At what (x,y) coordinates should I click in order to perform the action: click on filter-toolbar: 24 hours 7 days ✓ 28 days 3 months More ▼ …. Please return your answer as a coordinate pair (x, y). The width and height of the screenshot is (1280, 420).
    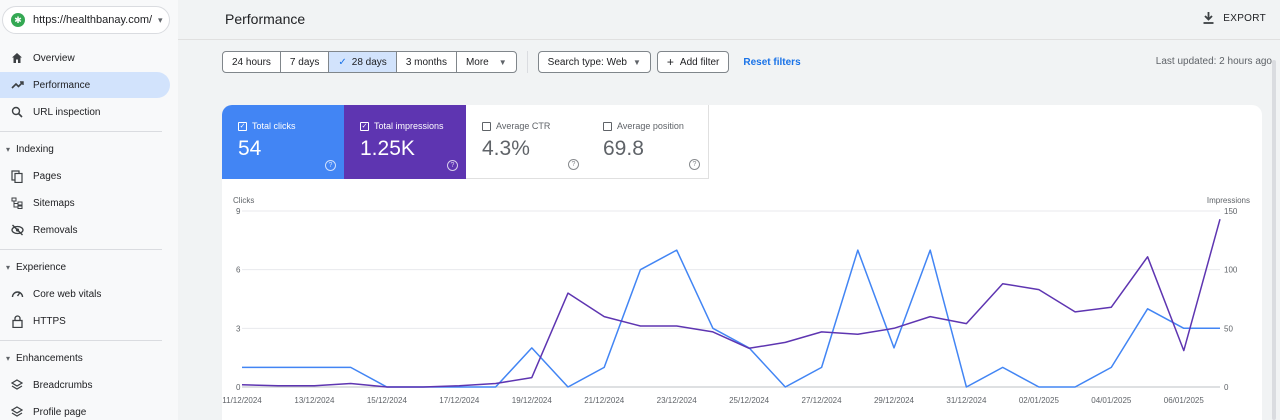
    Looking at the image, I should click on (511, 62).